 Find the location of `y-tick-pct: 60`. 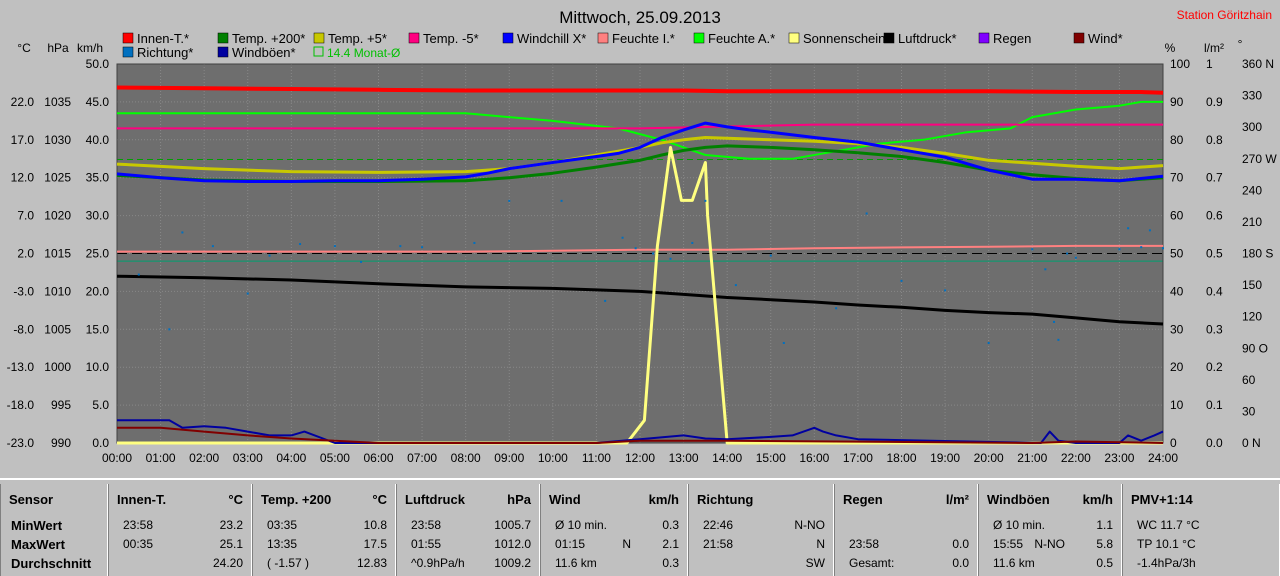

y-tick-pct: 60 is located at coordinates (1177, 216).